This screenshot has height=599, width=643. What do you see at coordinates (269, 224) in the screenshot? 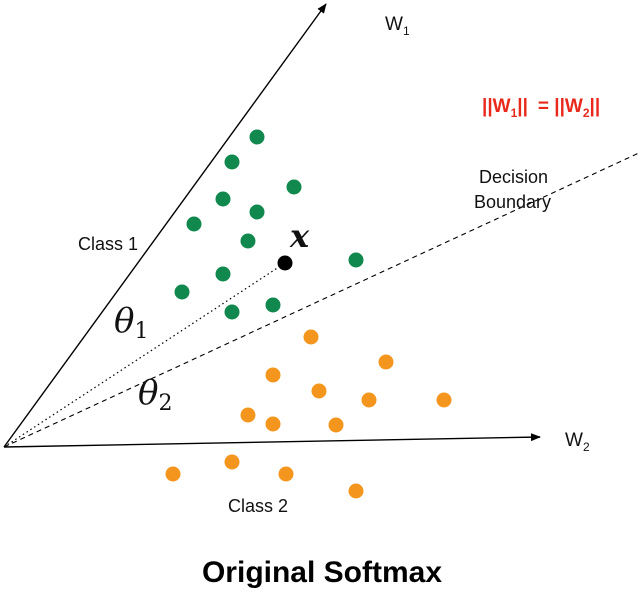
I see `class1-points` at bounding box center [269, 224].